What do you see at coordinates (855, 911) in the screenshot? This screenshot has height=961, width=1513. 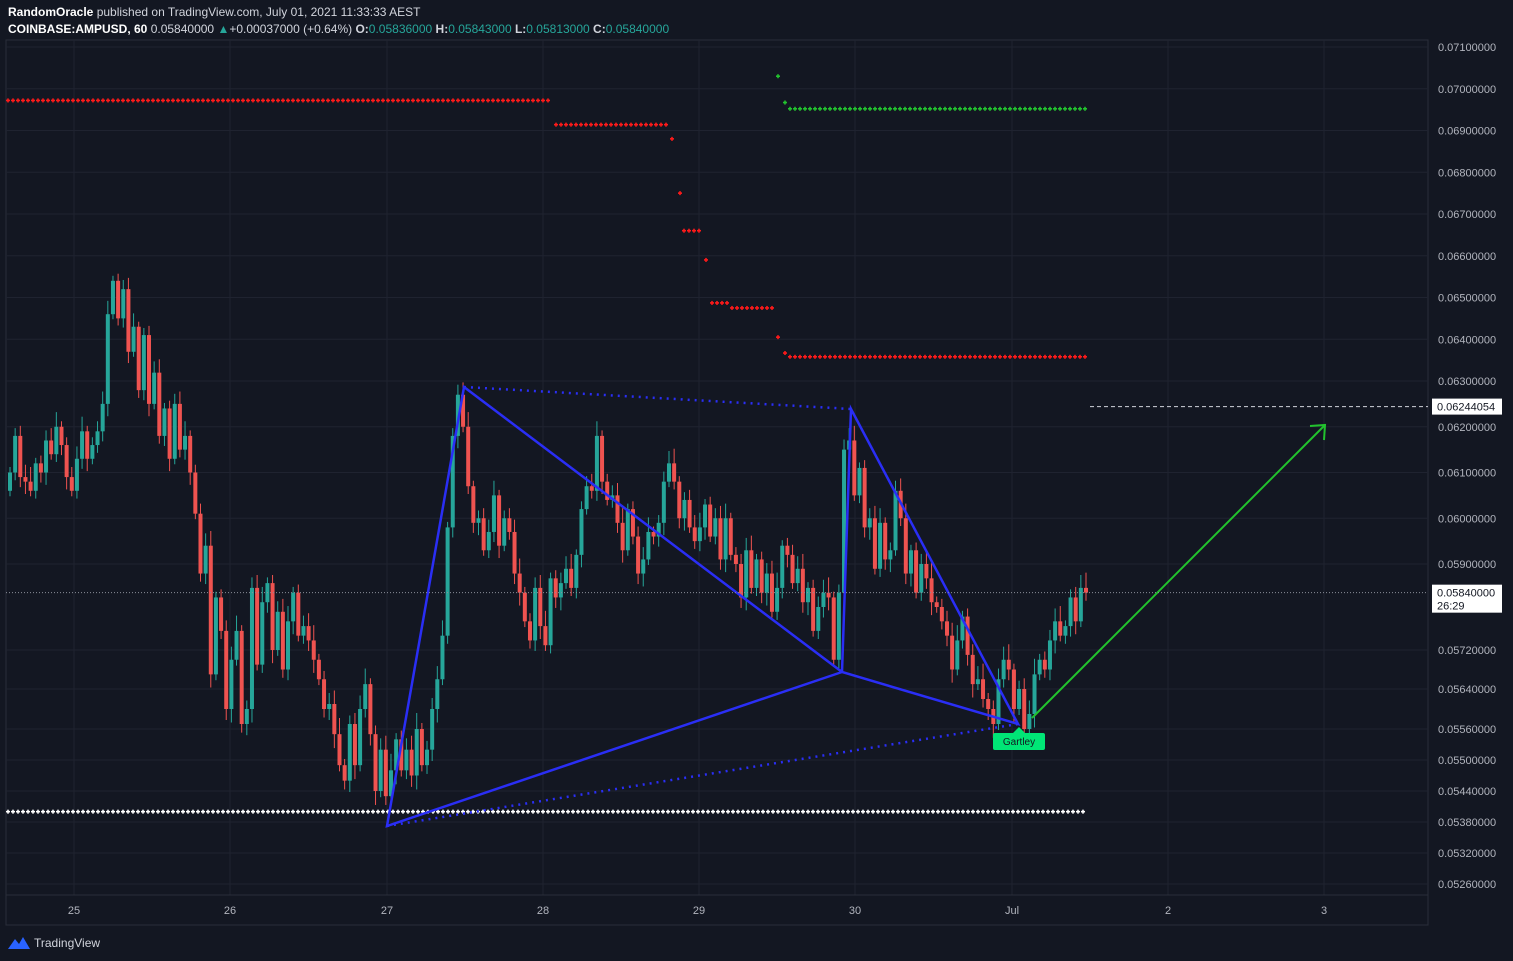 I see `x-tick-label: 30` at bounding box center [855, 911].